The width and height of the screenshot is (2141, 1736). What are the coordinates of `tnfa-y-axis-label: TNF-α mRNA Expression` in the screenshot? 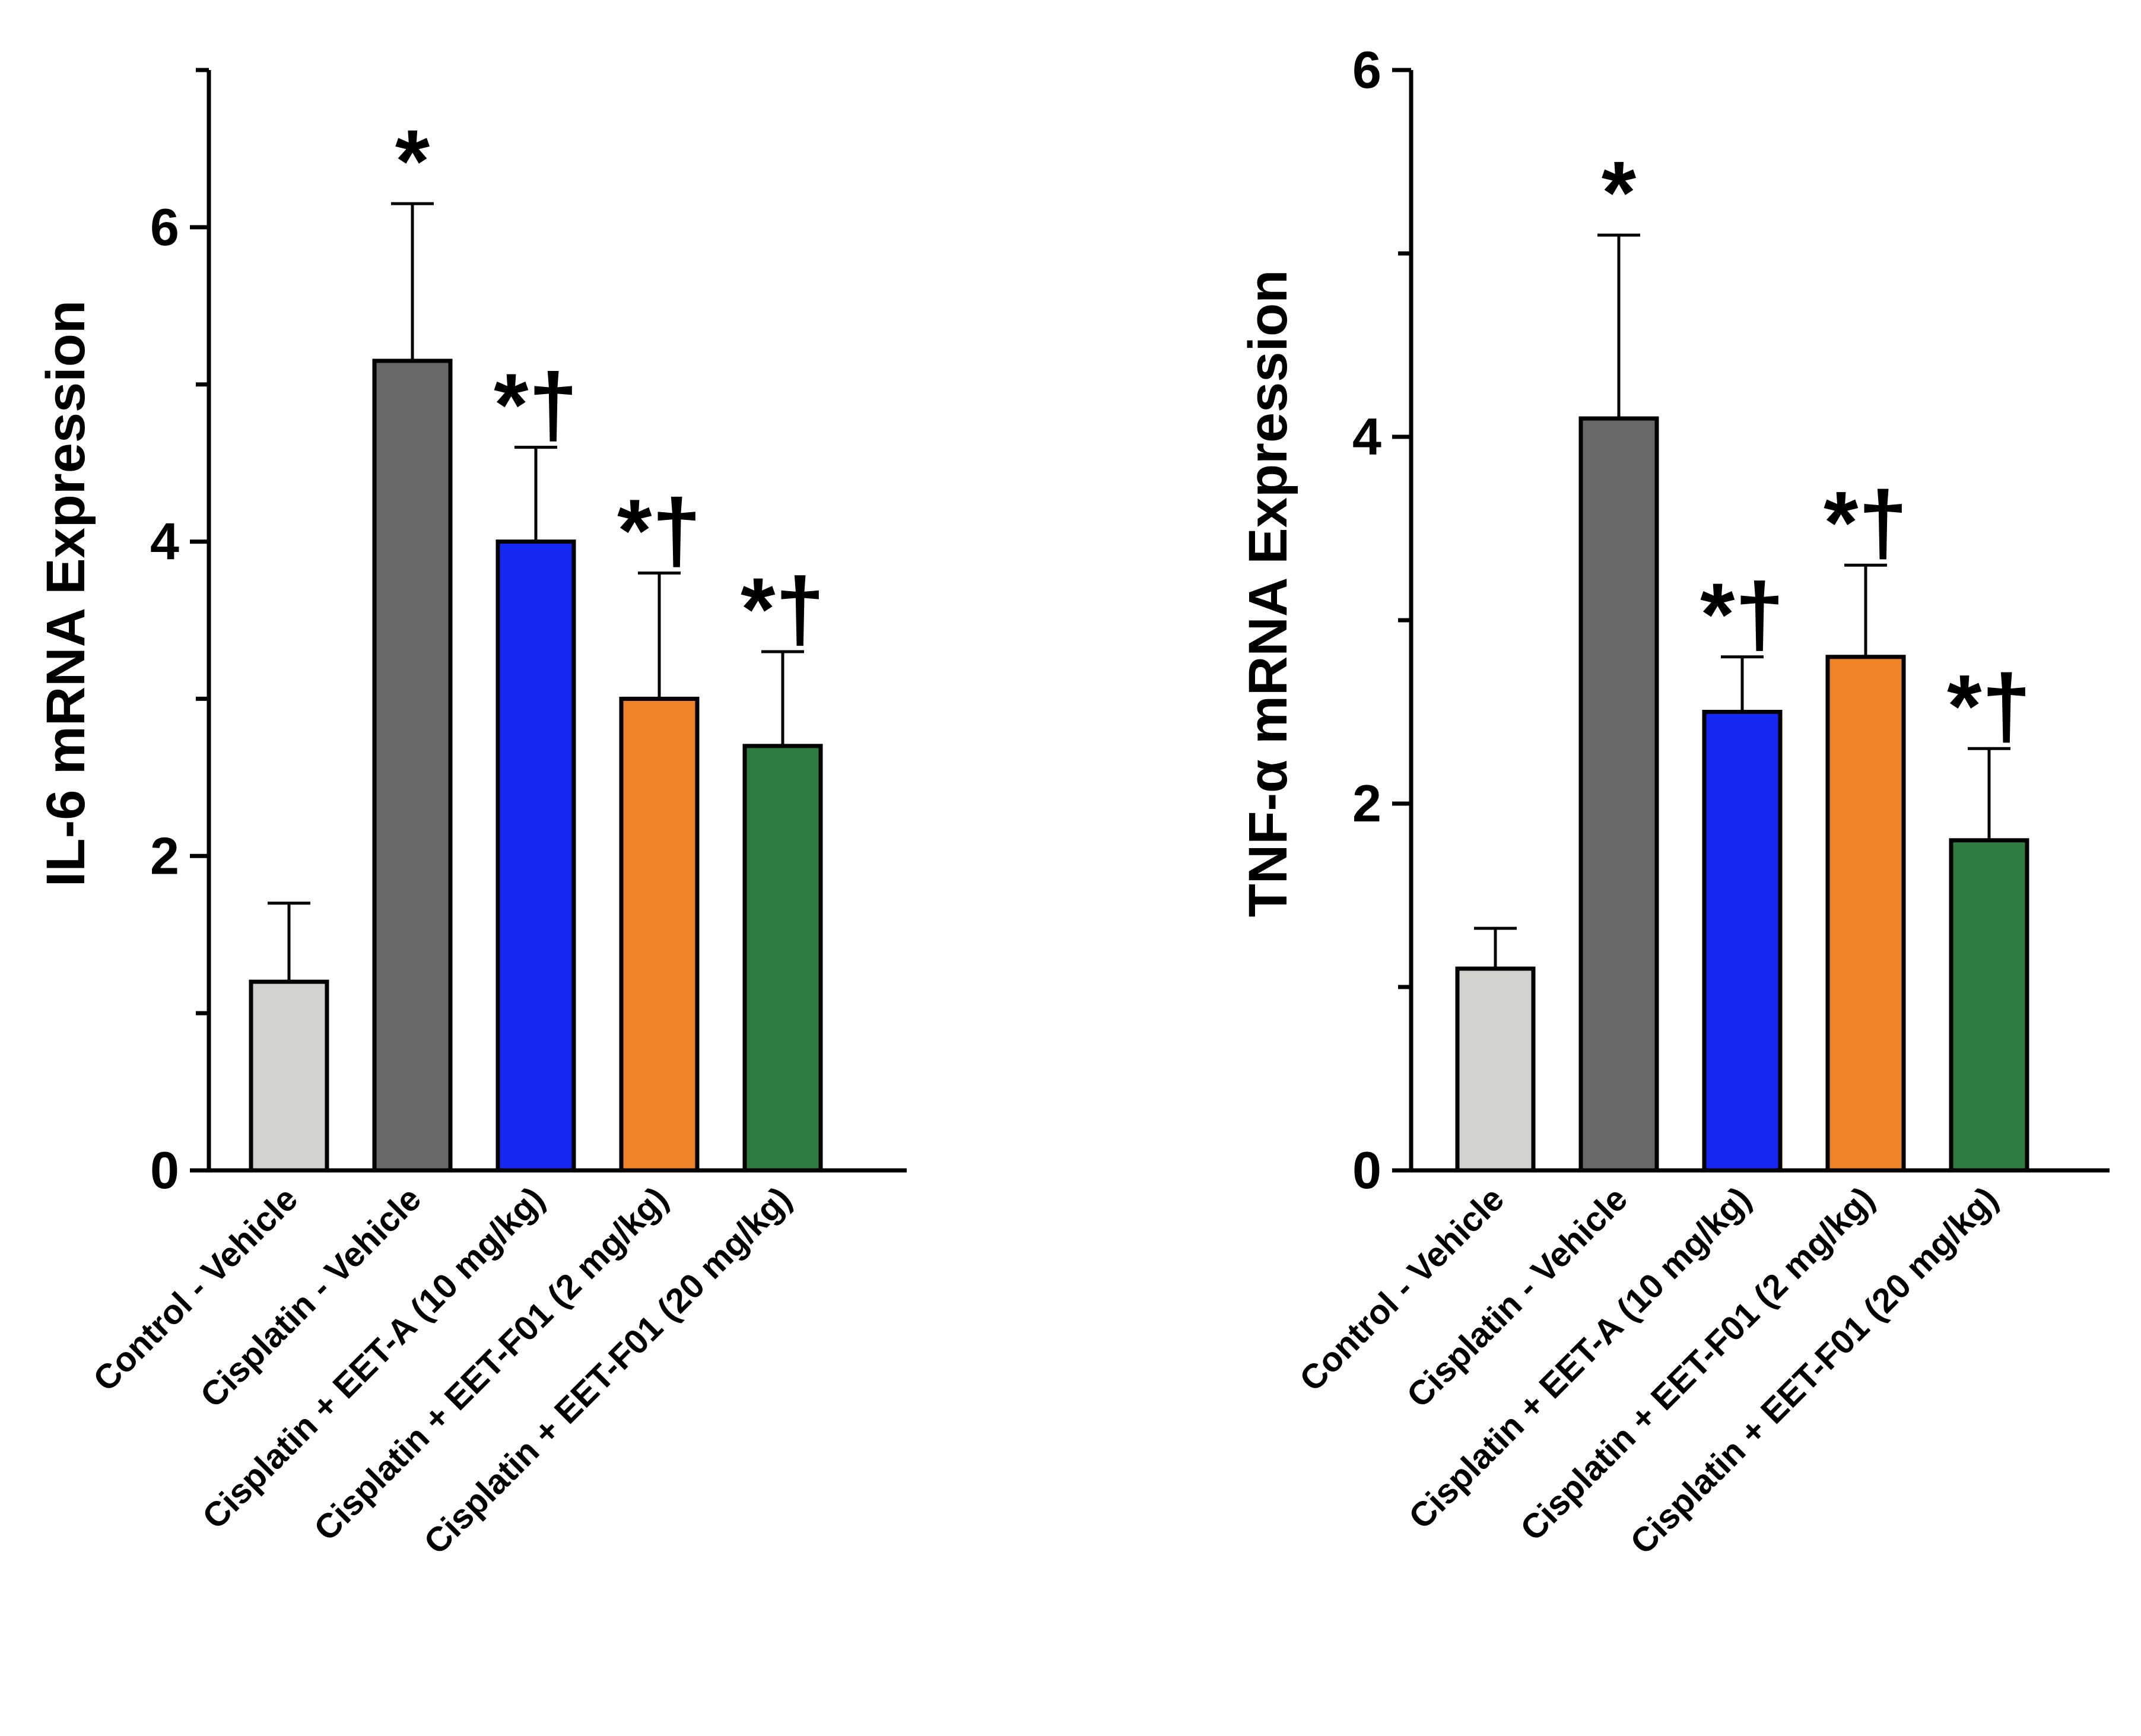 It's located at (1268, 594).